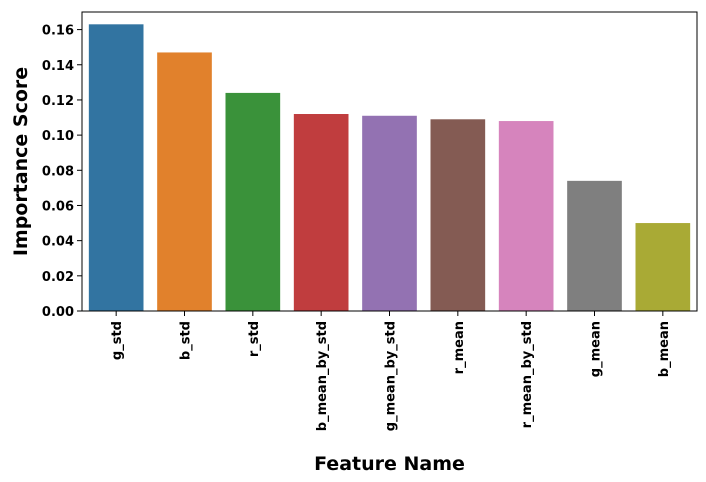 Image resolution: width=706 pixels, height=482 pixels. I want to click on y-tick-label: 0.16, so click(58, 31).